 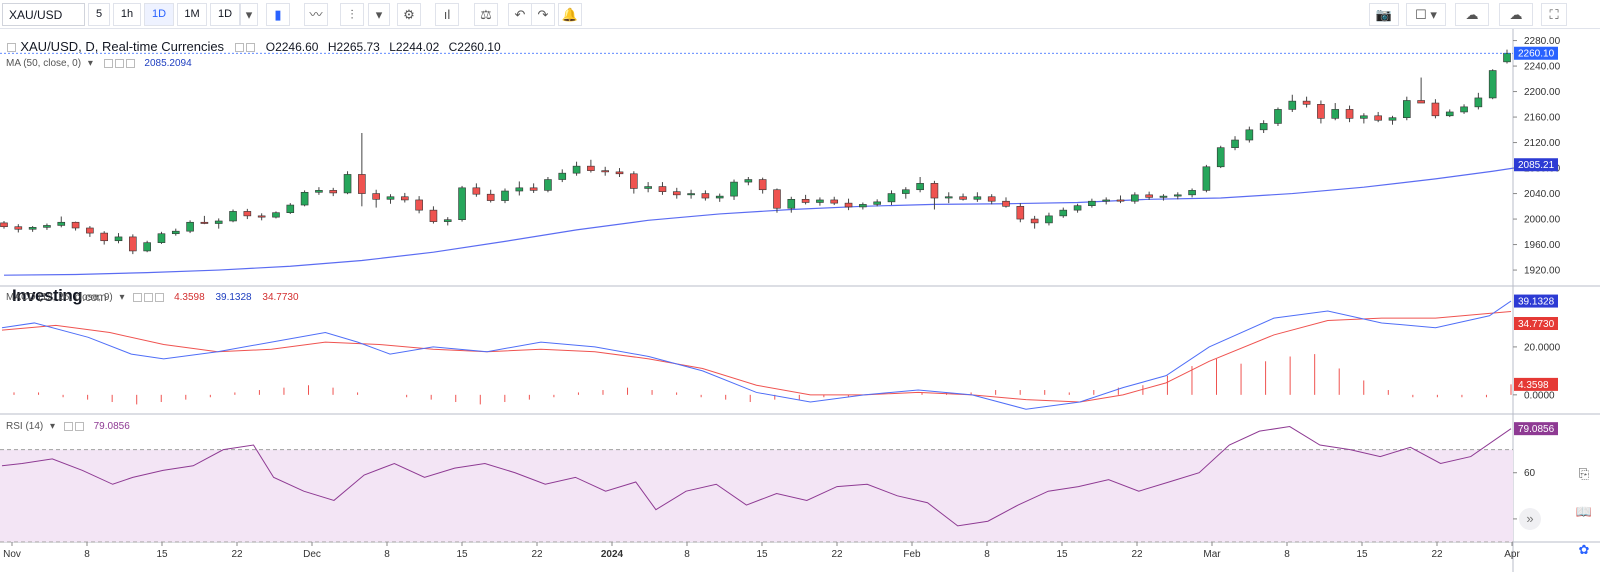 I want to click on camera-icon: 📷, so click(x=1384, y=14).